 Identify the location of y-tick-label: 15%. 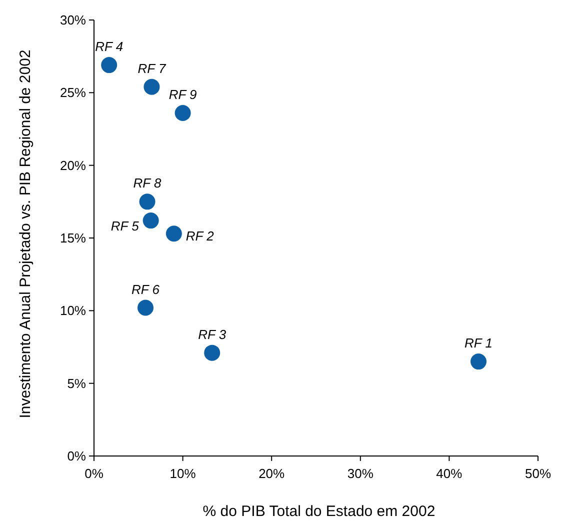
(73, 238).